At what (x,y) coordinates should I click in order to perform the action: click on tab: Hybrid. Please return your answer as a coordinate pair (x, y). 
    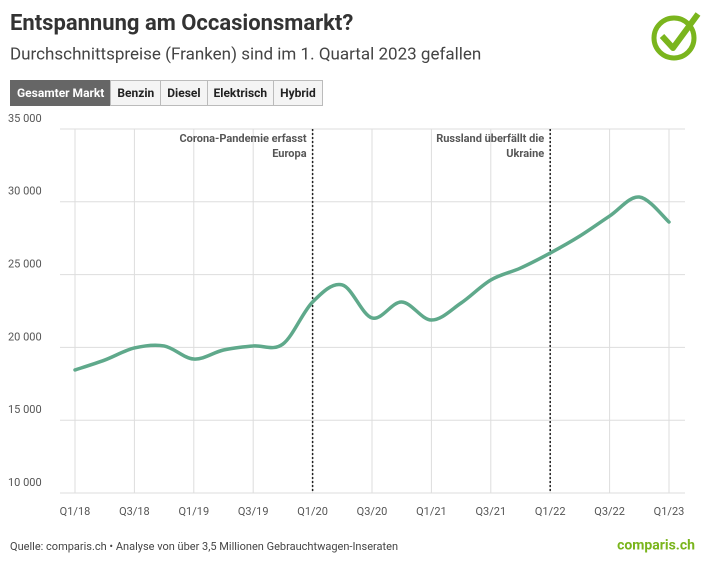
    Looking at the image, I should click on (298, 93).